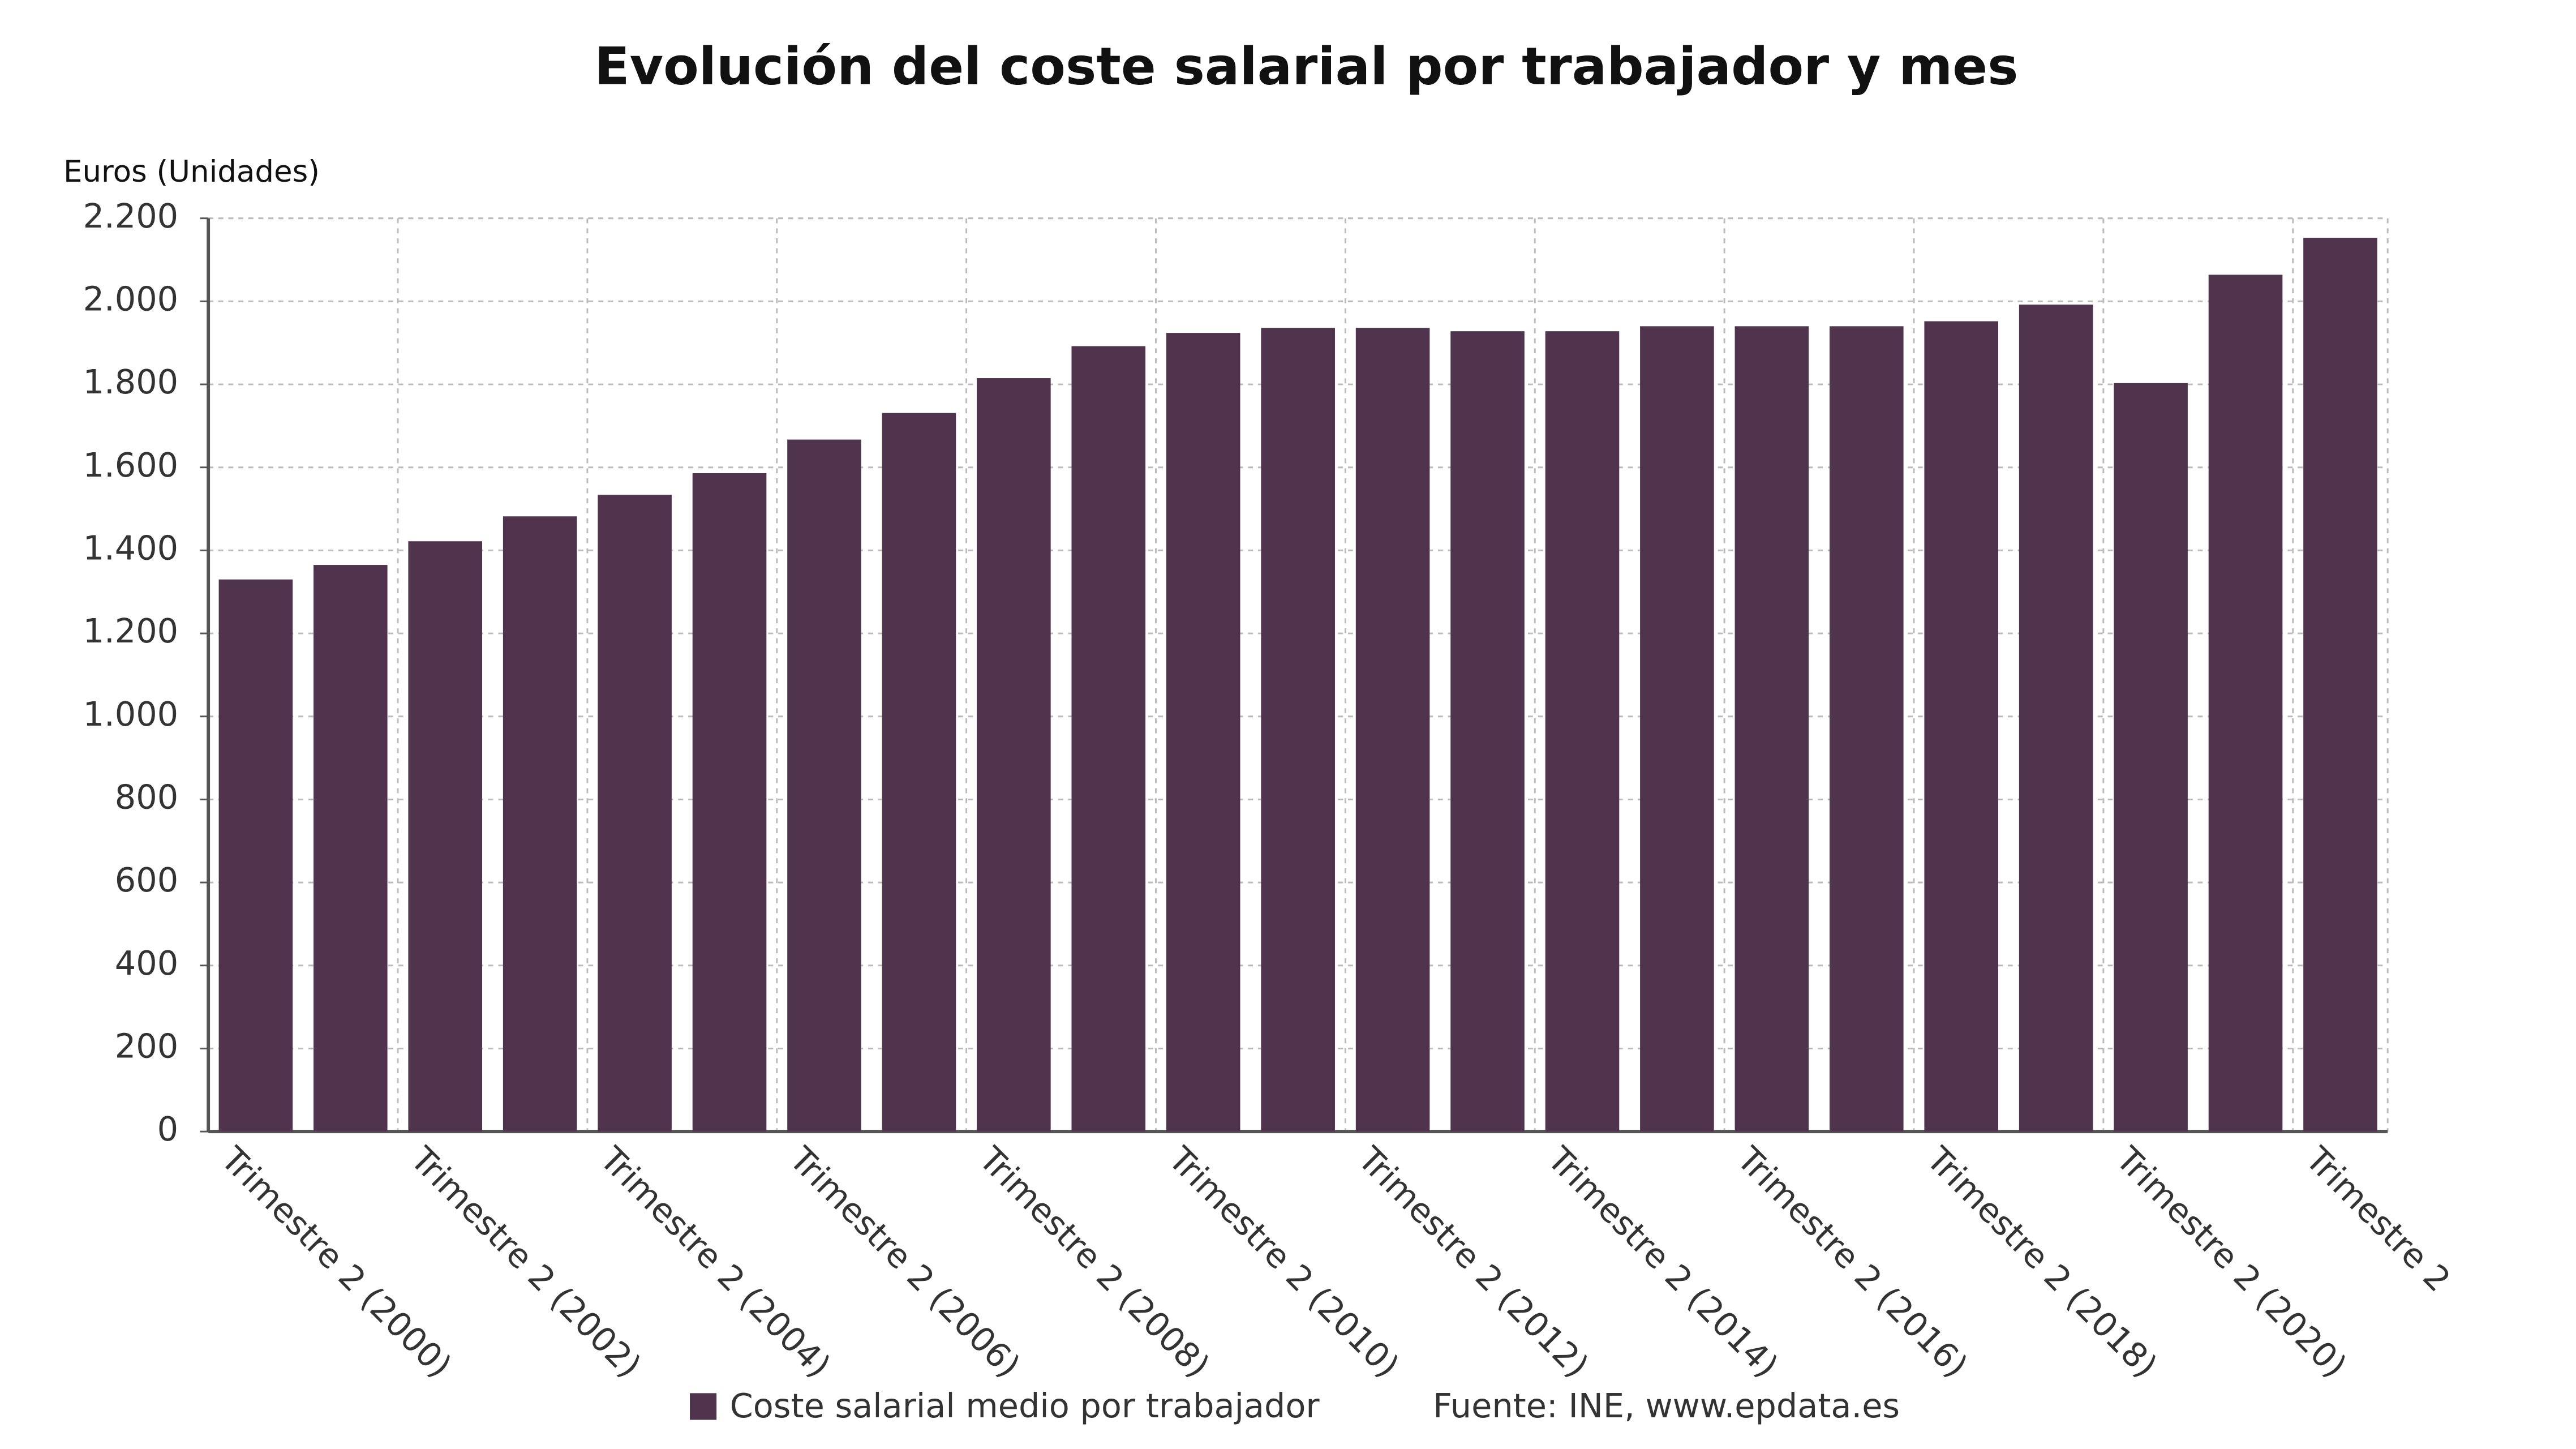 The image size is (2576, 1449). Describe the element at coordinates (191, 172) in the screenshot. I see `y-axis-title: Euros (Unidades)` at that location.